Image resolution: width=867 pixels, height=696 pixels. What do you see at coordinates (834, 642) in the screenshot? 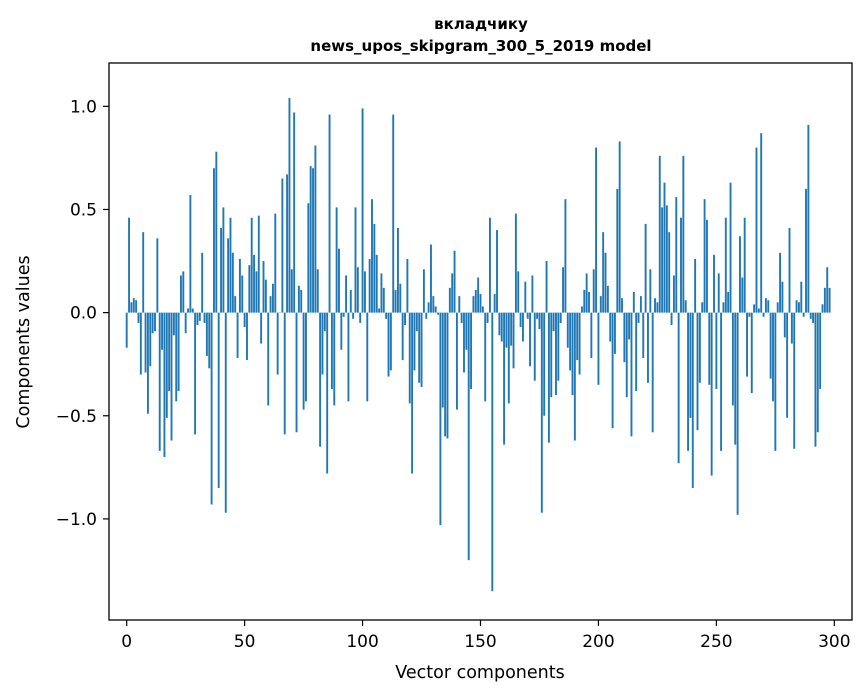
I see `x-tick-label: 300` at bounding box center [834, 642].